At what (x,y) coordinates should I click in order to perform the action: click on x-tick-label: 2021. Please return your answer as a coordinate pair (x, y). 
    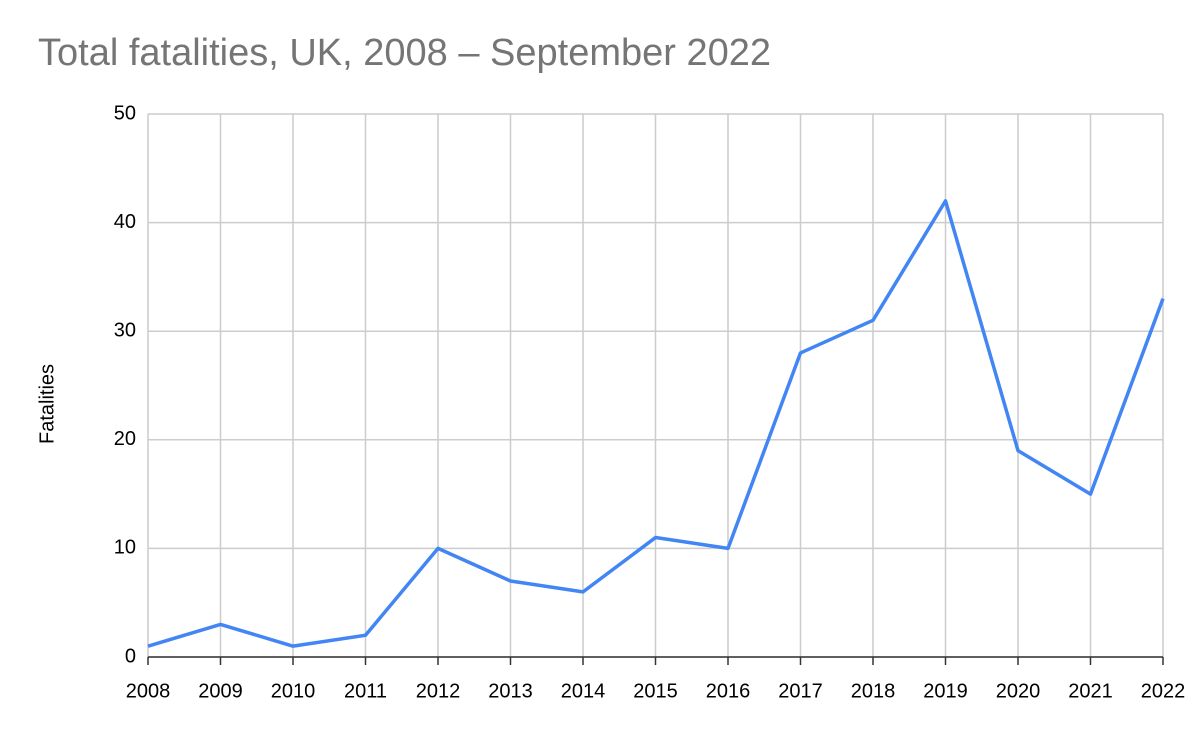
    Looking at the image, I should click on (1090, 691).